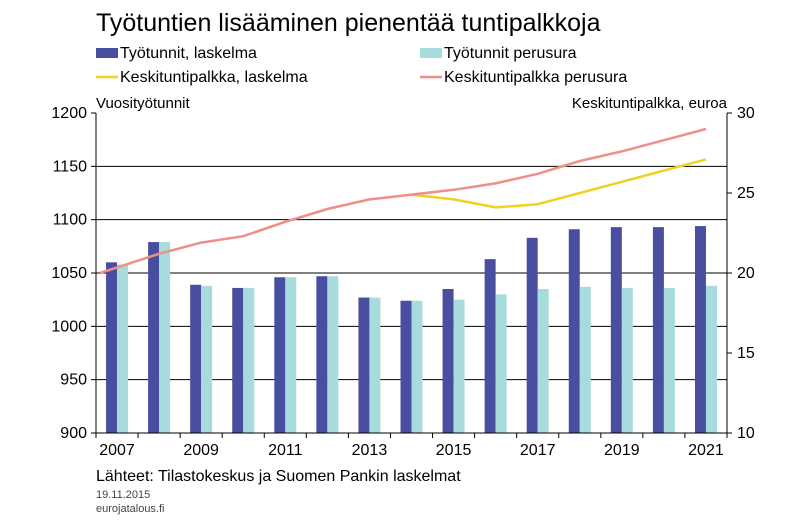  What do you see at coordinates (285, 450) in the screenshot?
I see `x-tick-label: 2011` at bounding box center [285, 450].